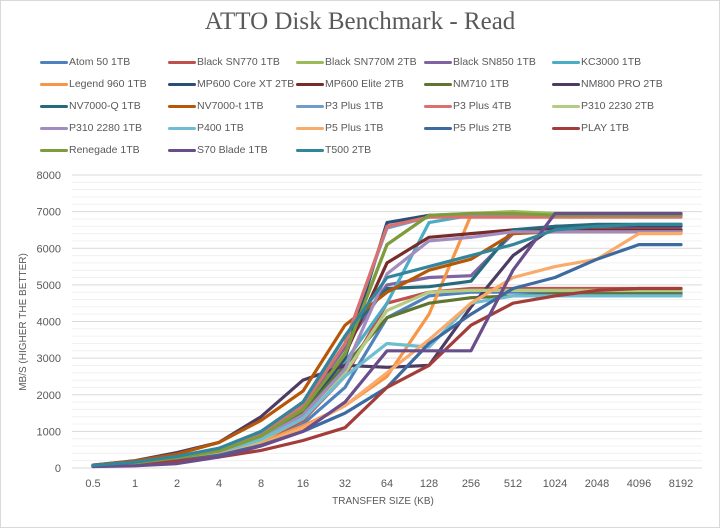 The height and width of the screenshot is (528, 720). I want to click on legend-label: Legend 960 1TB, so click(108, 84).